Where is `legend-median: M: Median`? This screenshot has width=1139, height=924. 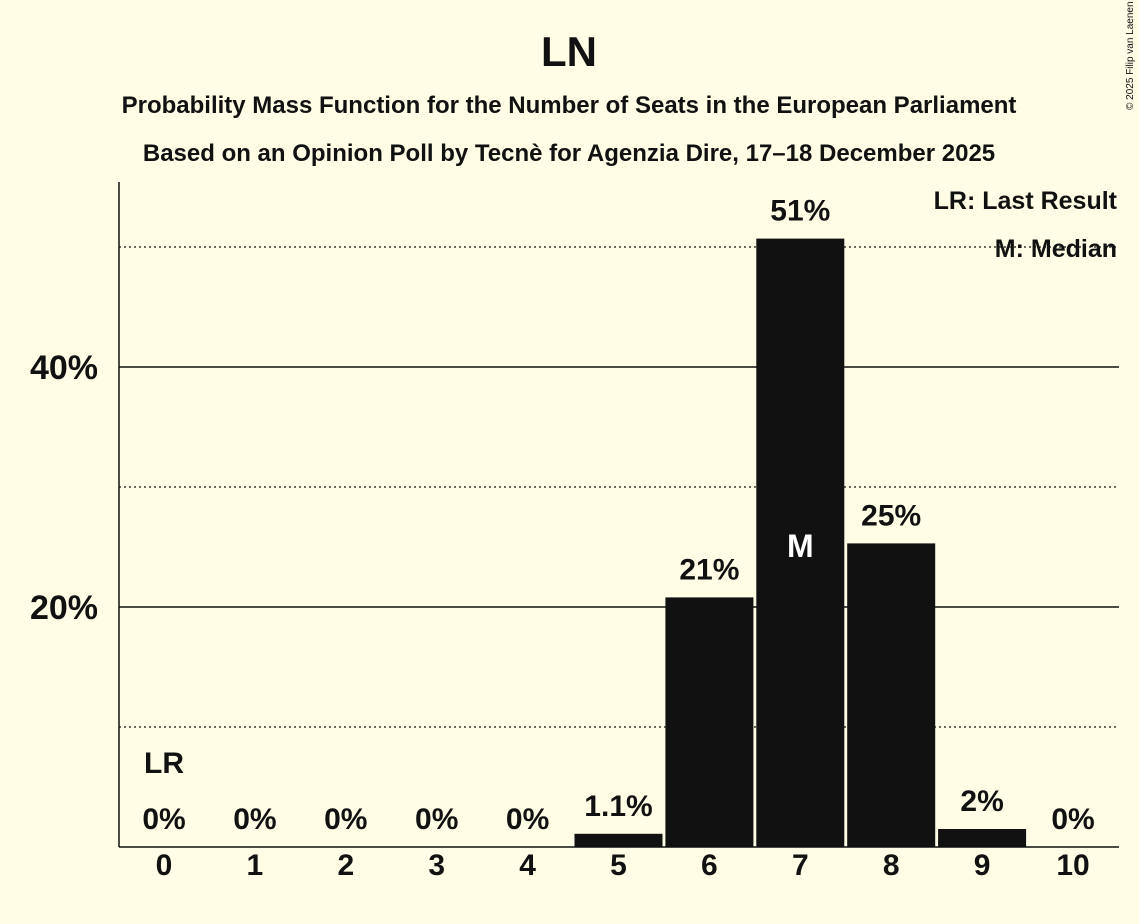
legend-median: M: Median is located at coordinates (1056, 249).